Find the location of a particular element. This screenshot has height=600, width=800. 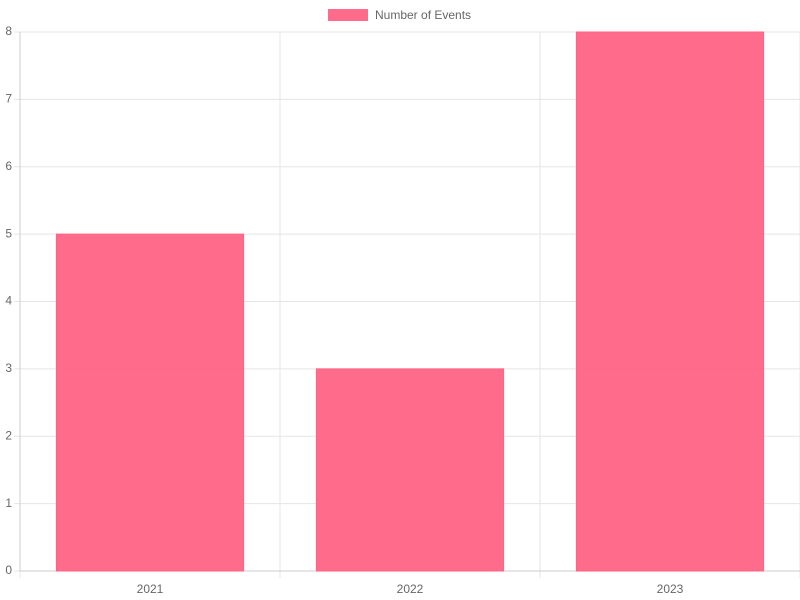

legend-label: Number of Events is located at coordinates (423, 15).